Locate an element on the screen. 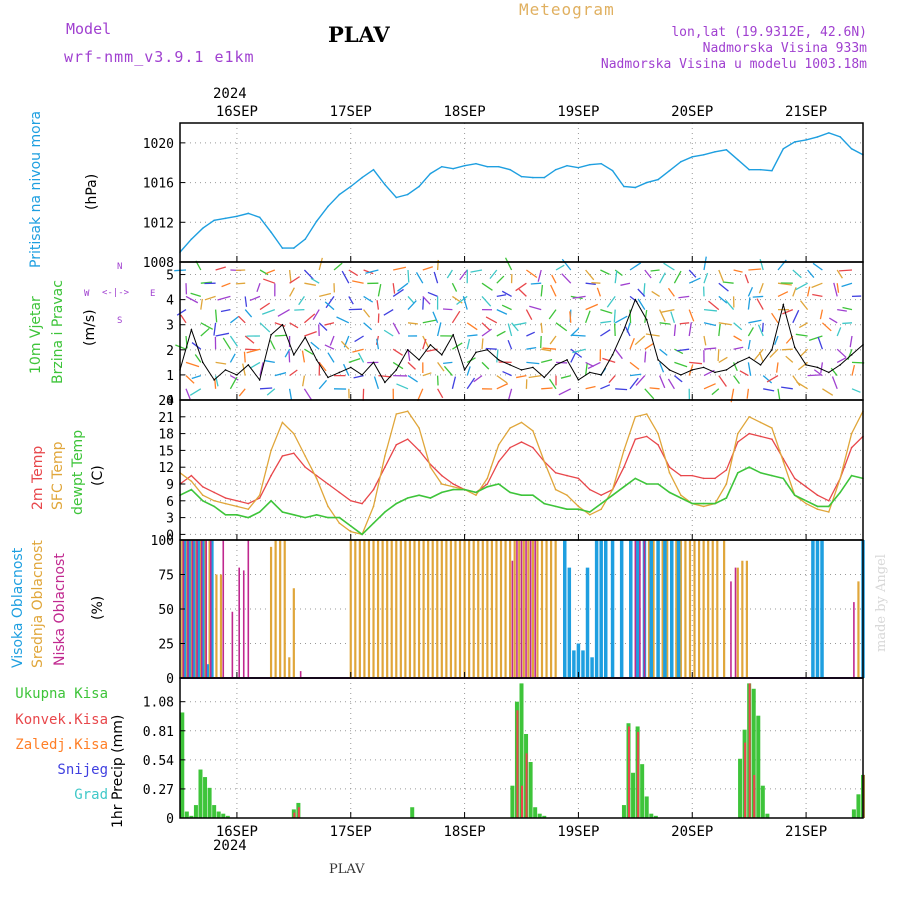 This screenshot has width=900, height=900. y-tick-label-5-1: 0.27 is located at coordinates (158, 790).